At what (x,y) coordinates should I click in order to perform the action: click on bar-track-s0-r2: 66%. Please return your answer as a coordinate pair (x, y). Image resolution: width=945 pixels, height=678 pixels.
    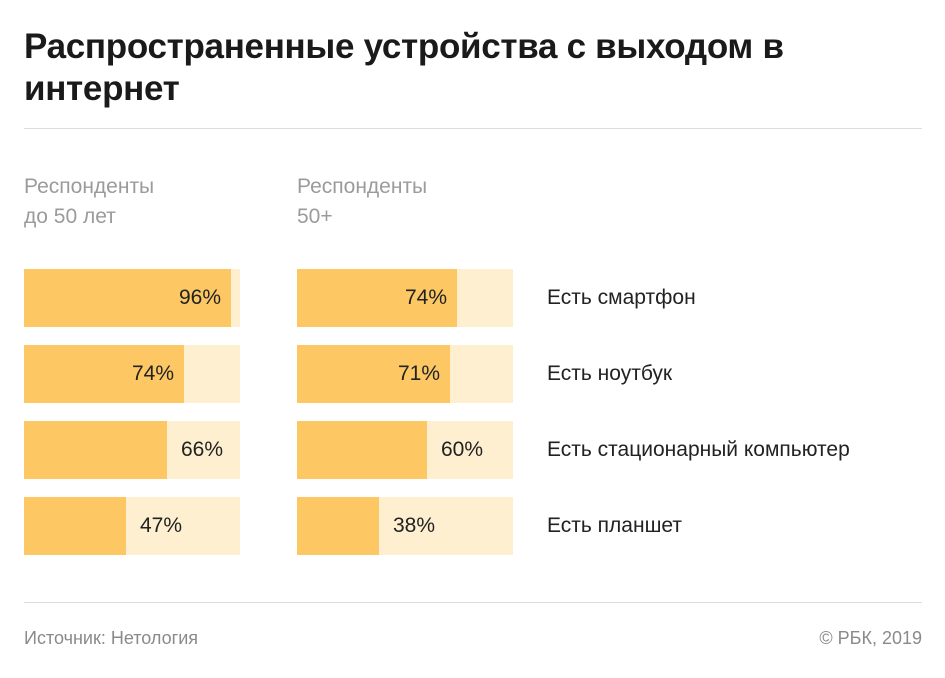
    Looking at the image, I should click on (132, 450).